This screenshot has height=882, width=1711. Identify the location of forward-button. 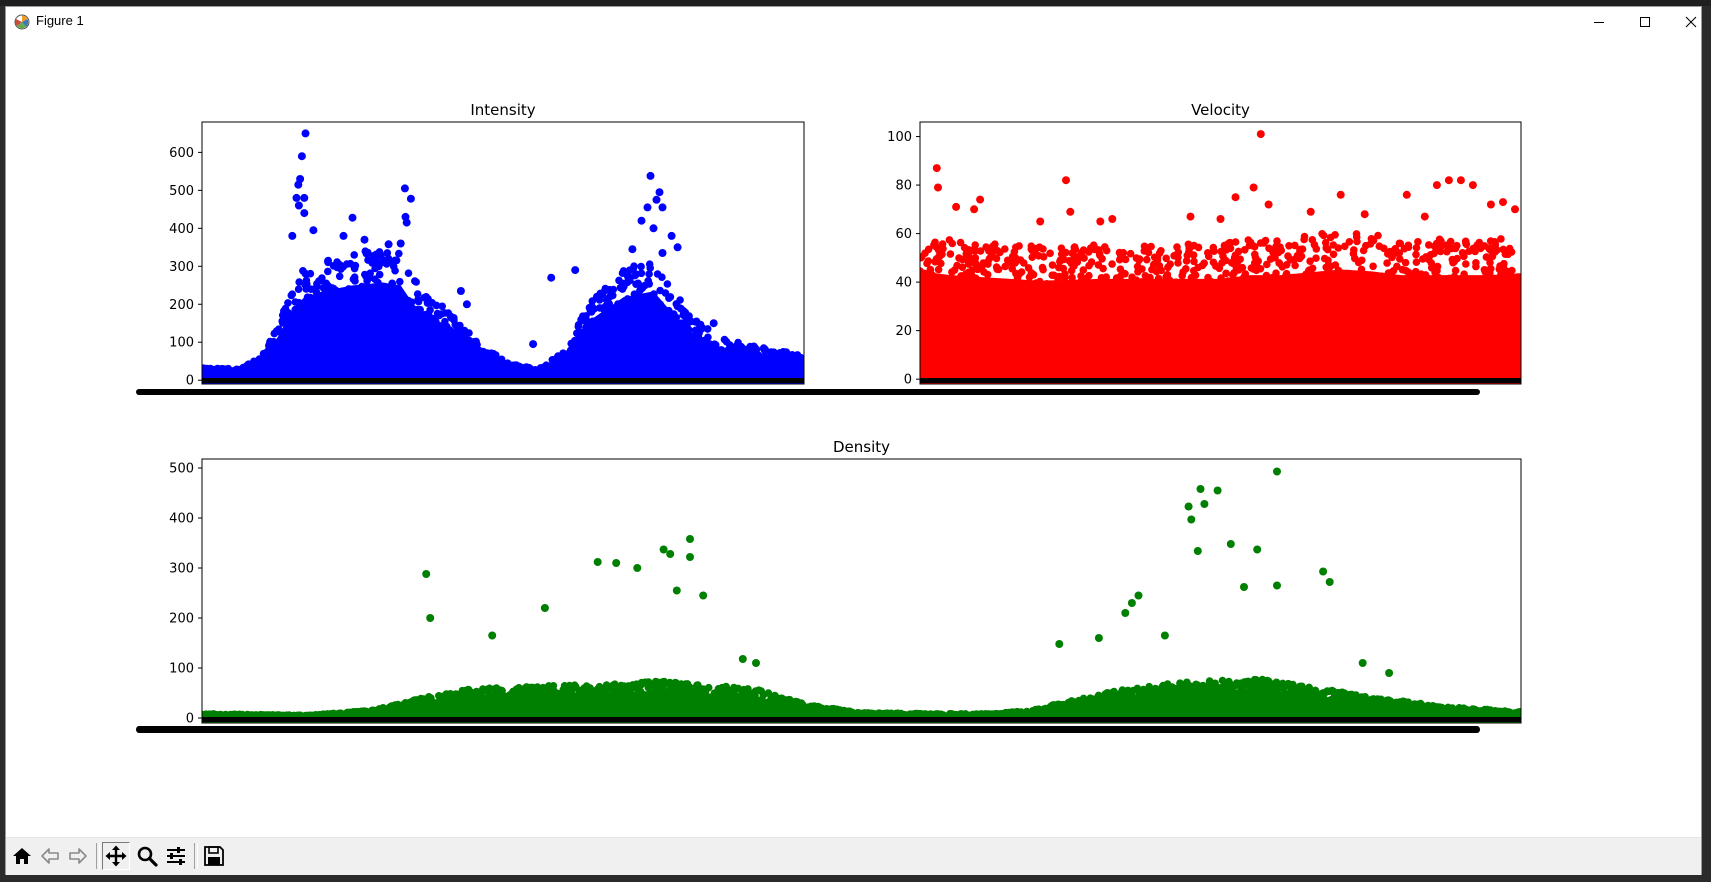
(78, 856).